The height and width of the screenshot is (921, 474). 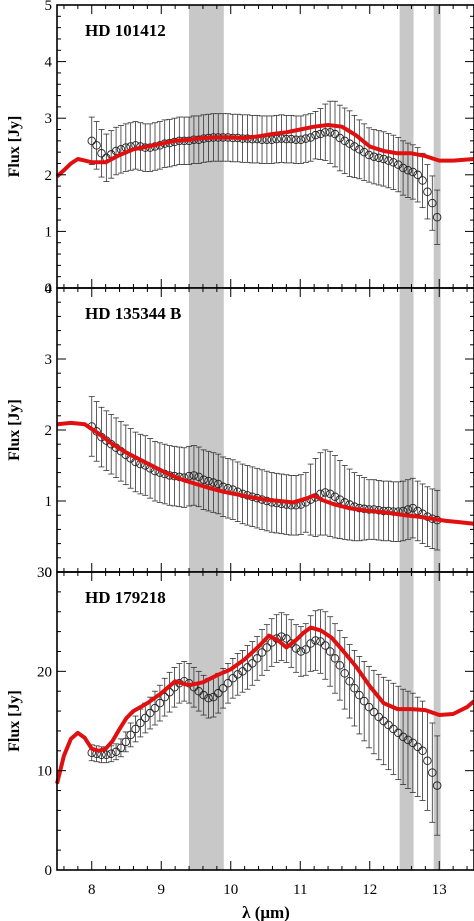 What do you see at coordinates (49, 63) in the screenshot?
I see `y-tick-label-4: 4` at bounding box center [49, 63].